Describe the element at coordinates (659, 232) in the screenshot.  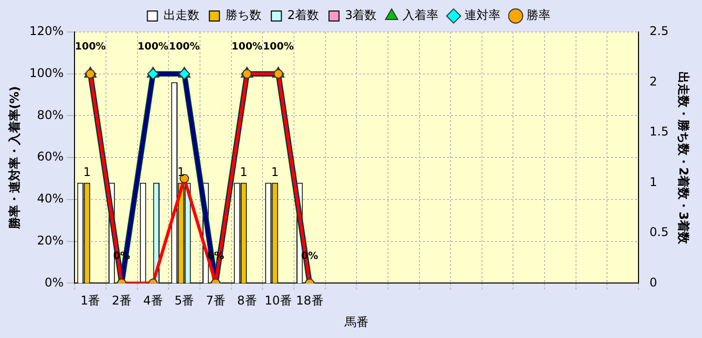
I see `y2-tick-label: 0.5` at that location.